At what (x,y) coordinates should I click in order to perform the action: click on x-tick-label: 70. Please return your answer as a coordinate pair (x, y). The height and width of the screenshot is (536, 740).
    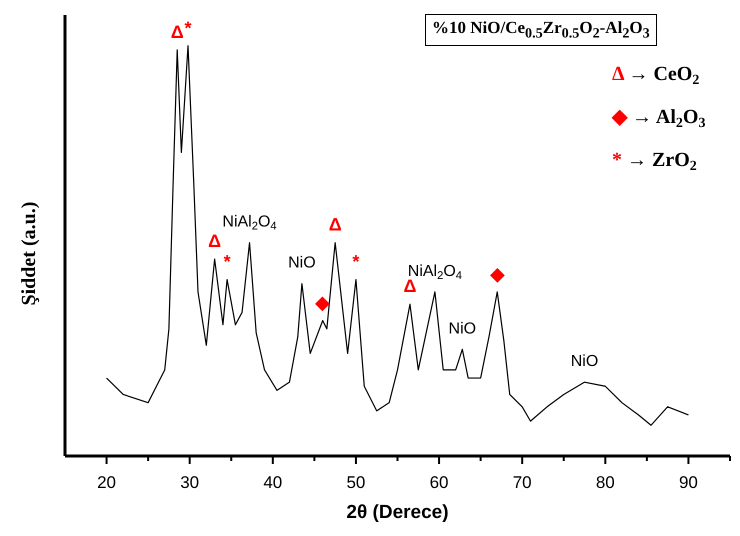
    Looking at the image, I should click on (522, 482).